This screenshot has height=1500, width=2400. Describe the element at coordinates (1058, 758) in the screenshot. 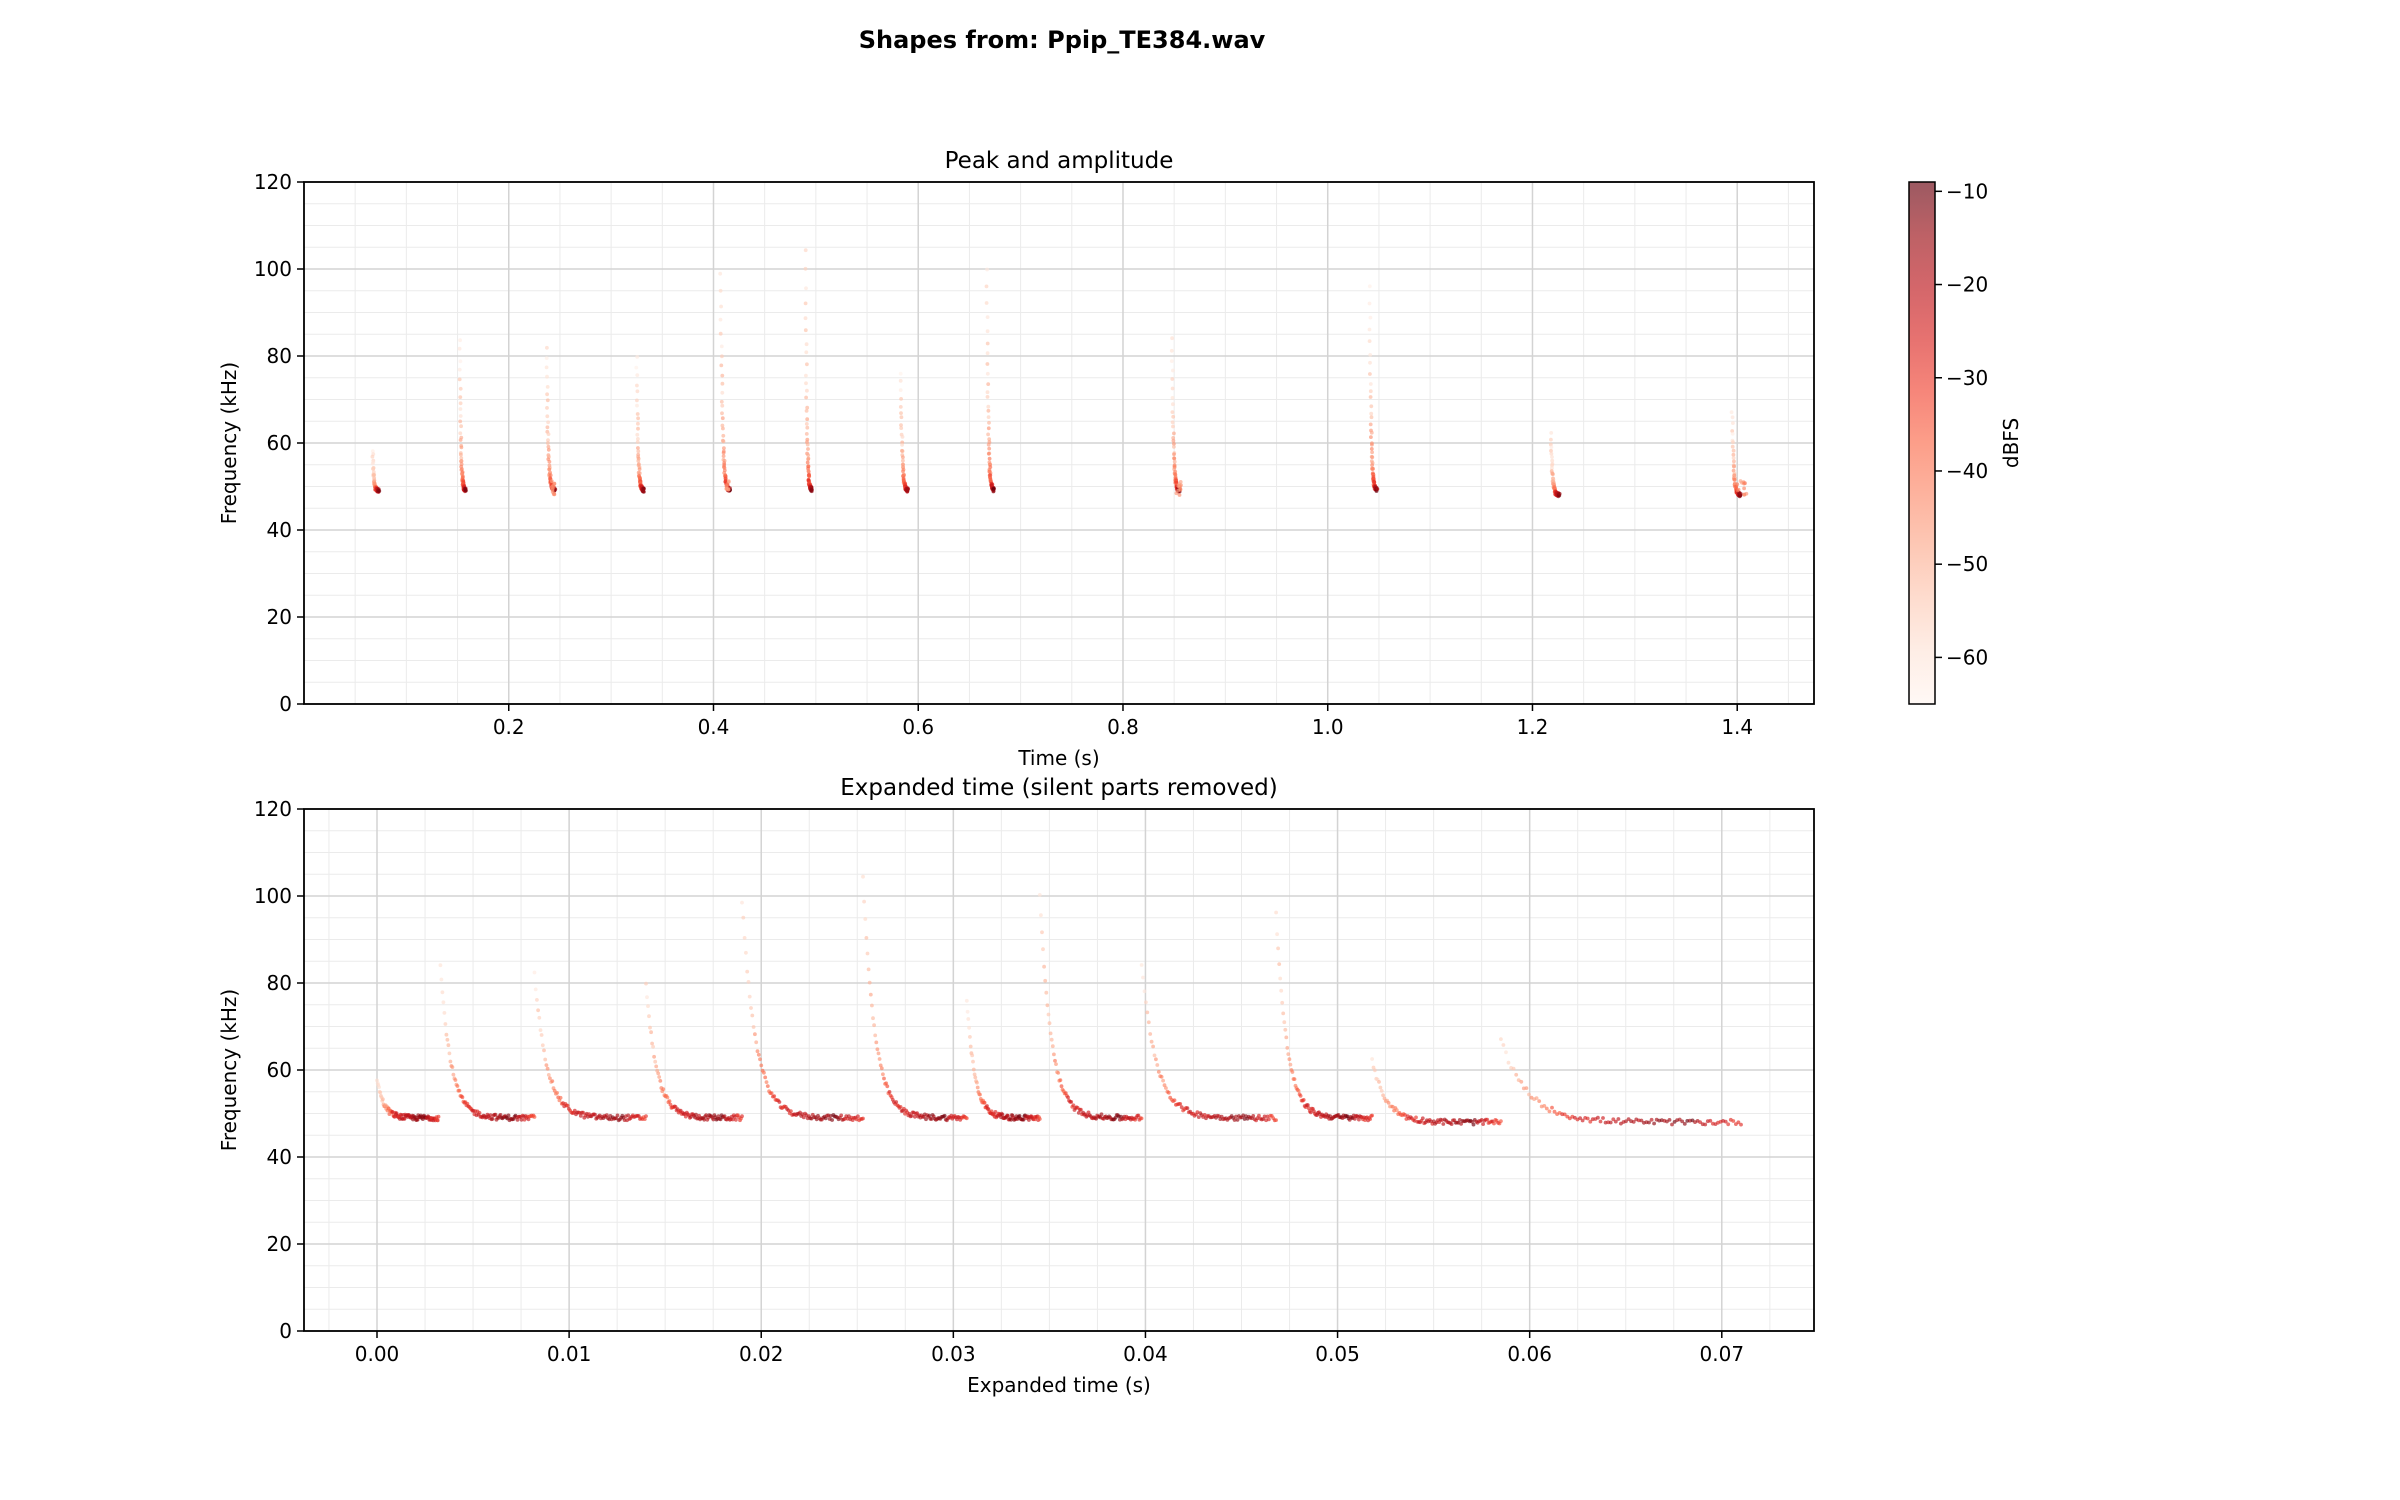

I see `ax1-xlabel: Time (s)` at that location.